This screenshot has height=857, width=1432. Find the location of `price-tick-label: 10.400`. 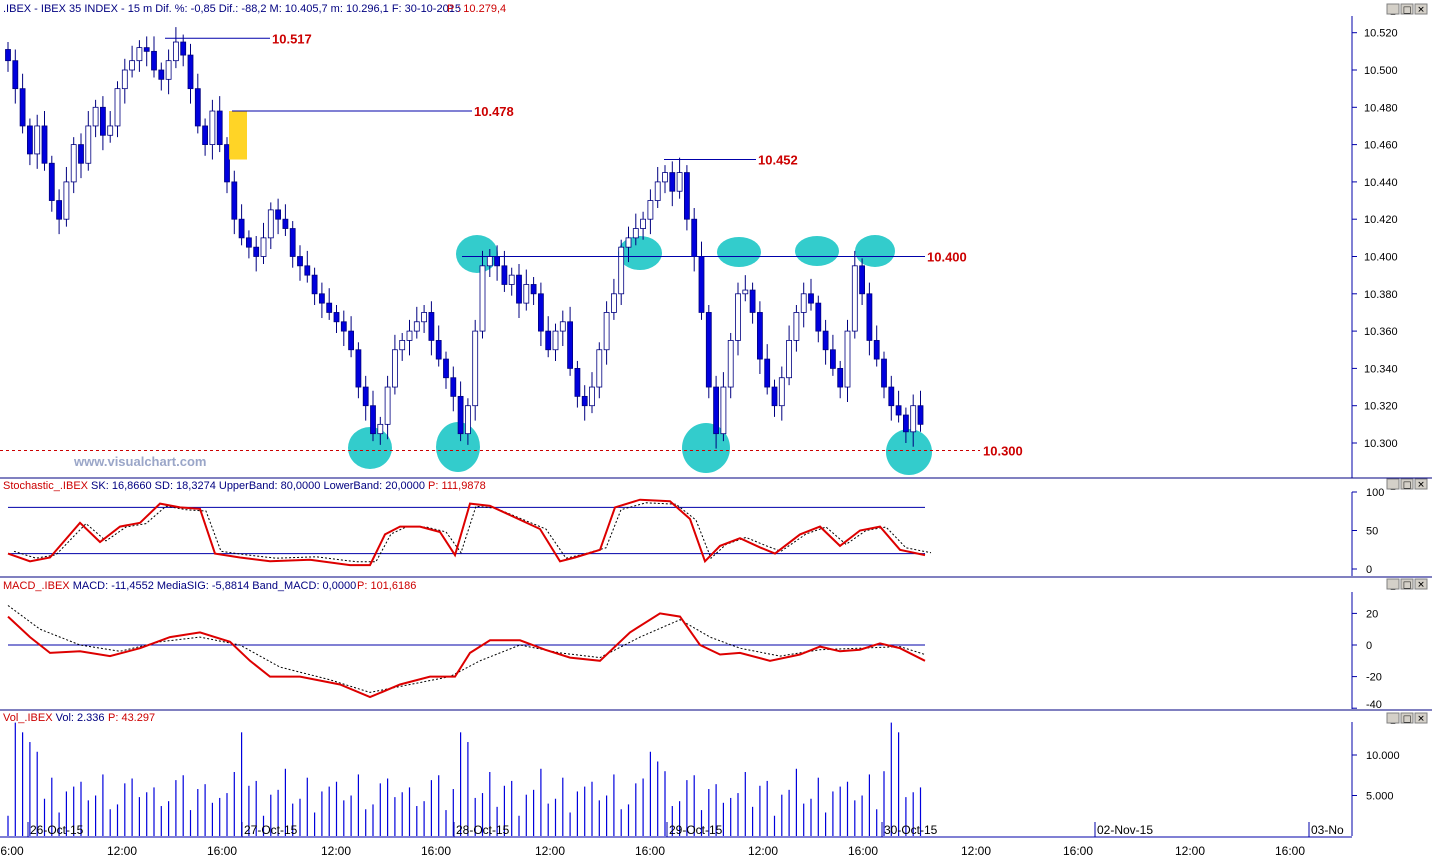

price-tick-label: 10.400 is located at coordinates (1381, 258).